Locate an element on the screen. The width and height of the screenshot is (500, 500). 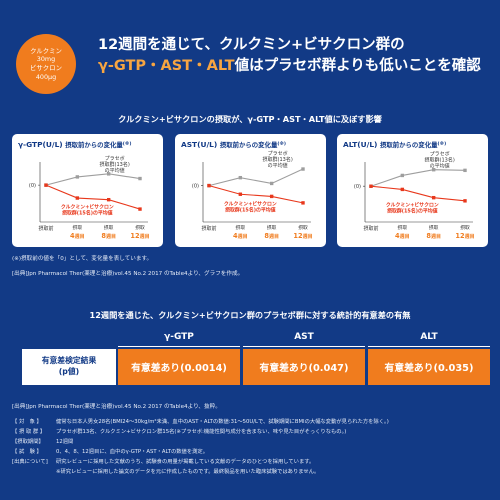
note-row: 【摂取期間】 12週間 is located at coordinates (252, 442).